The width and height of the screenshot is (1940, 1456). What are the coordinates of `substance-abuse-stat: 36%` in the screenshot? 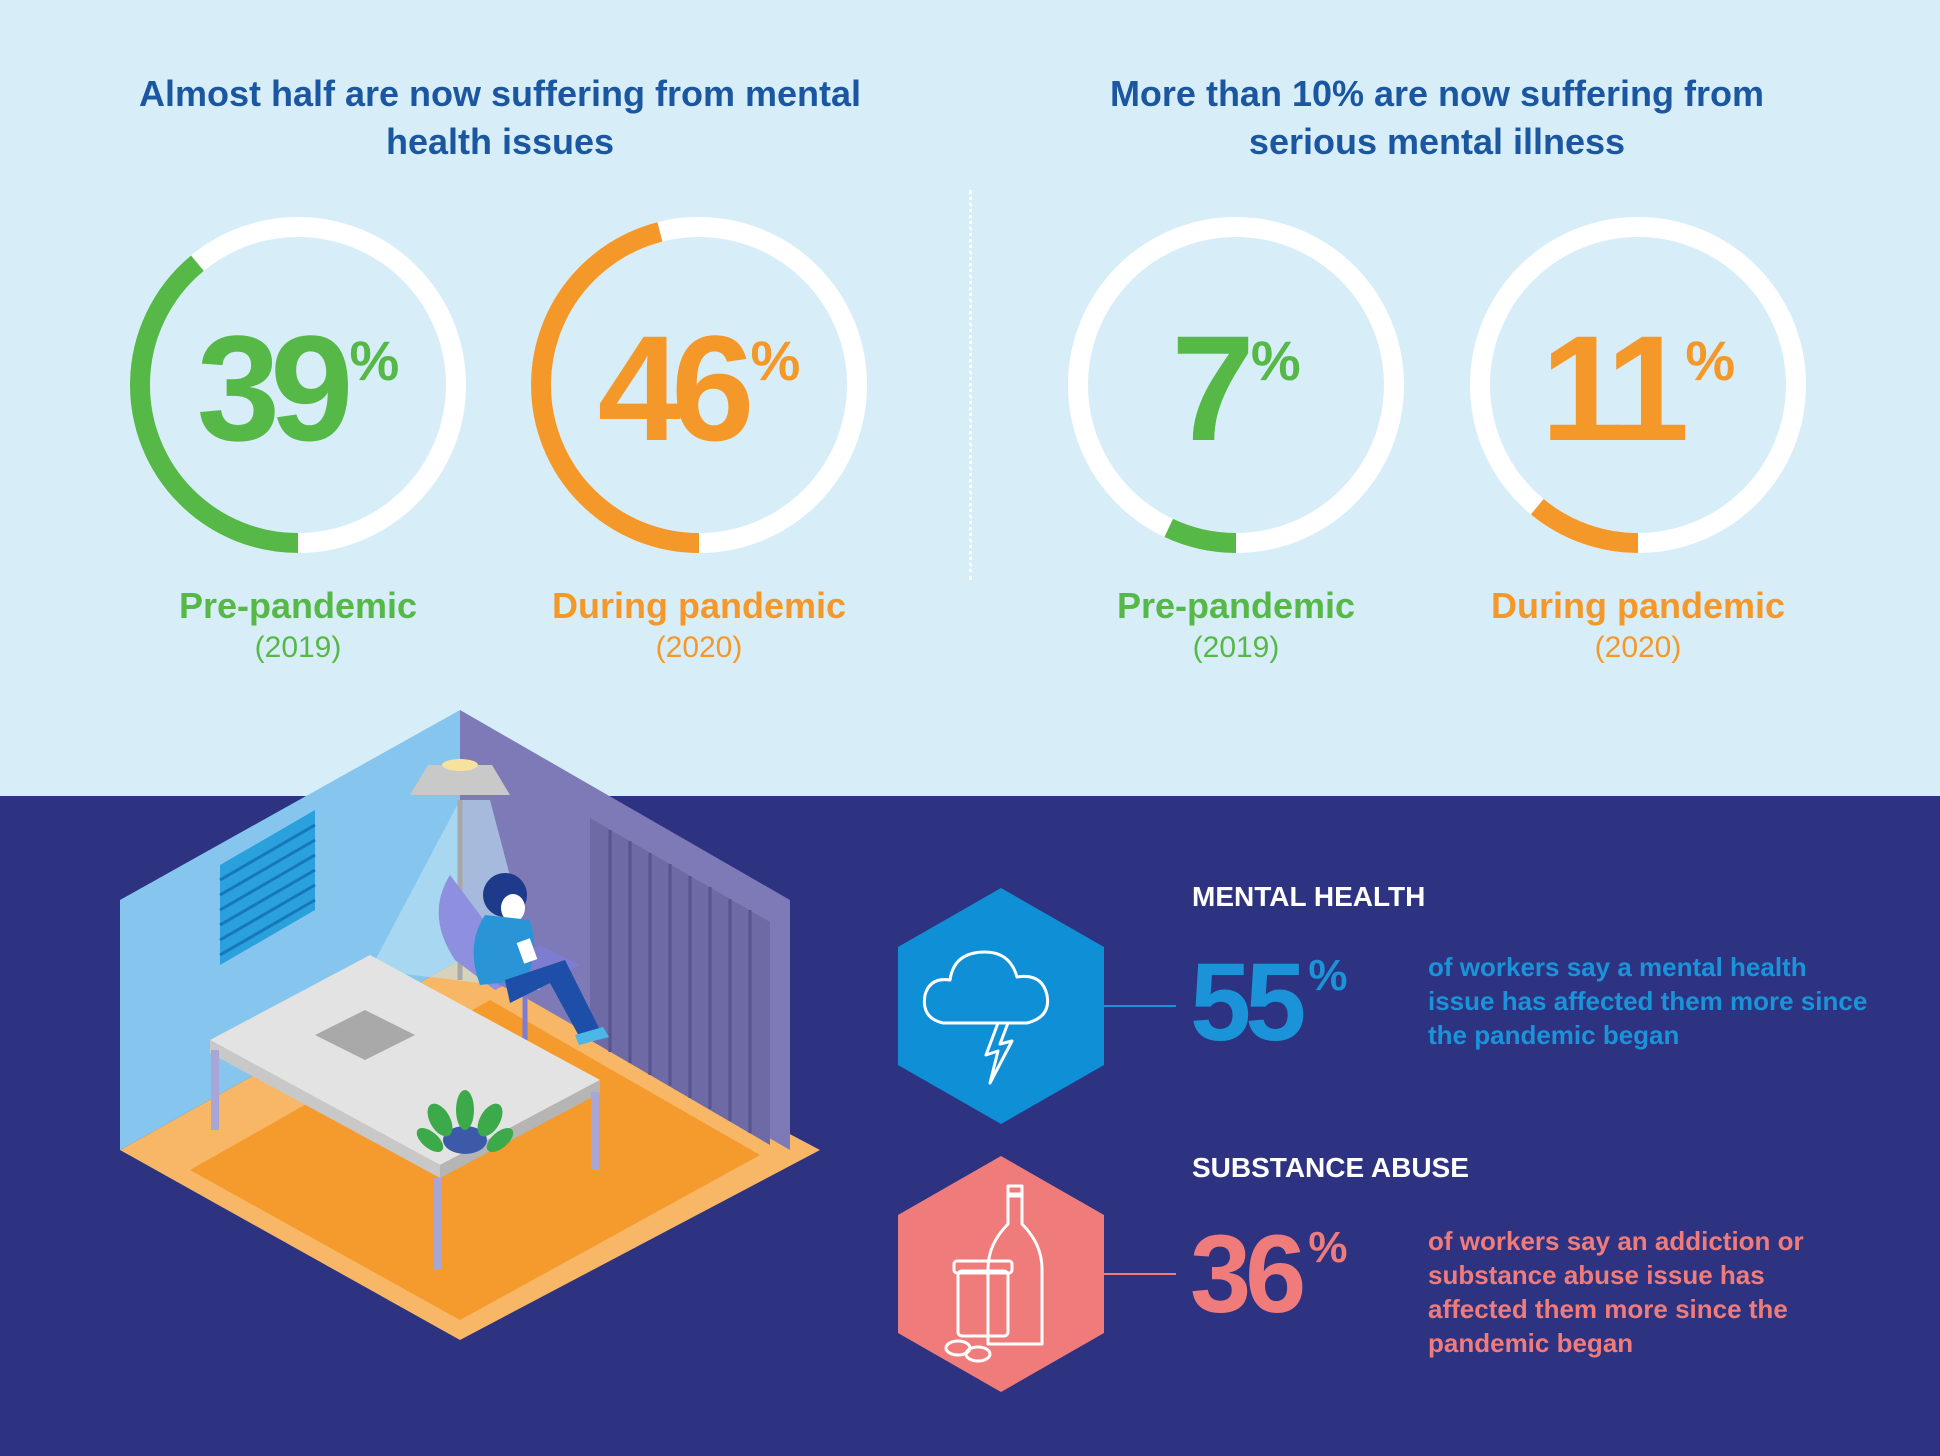 It's located at (1268, 1275).